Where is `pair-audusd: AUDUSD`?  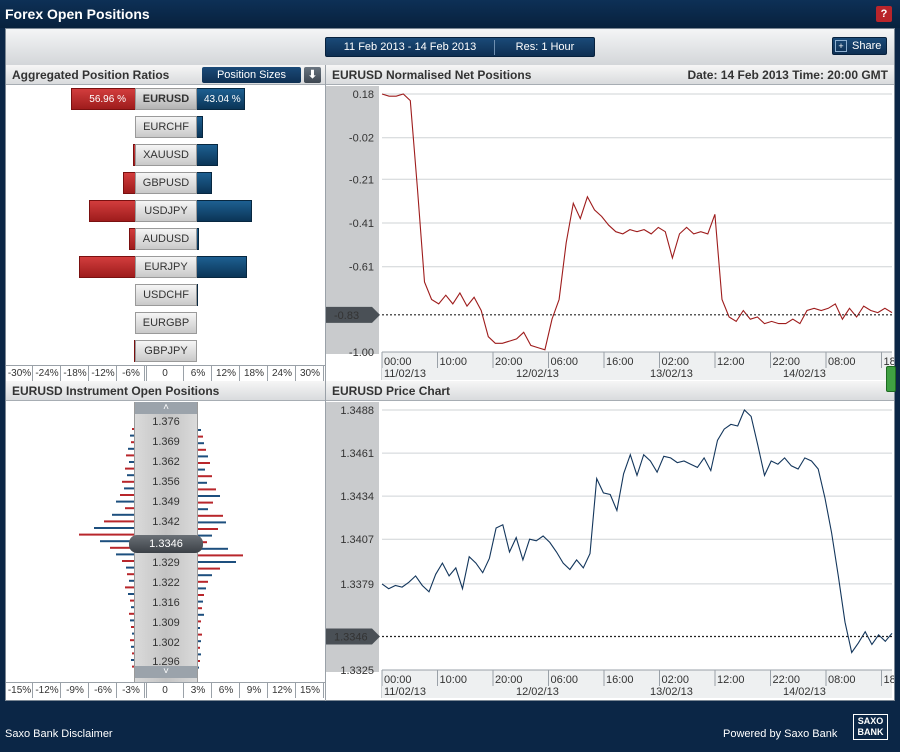 pair-audusd: AUDUSD is located at coordinates (166, 239).